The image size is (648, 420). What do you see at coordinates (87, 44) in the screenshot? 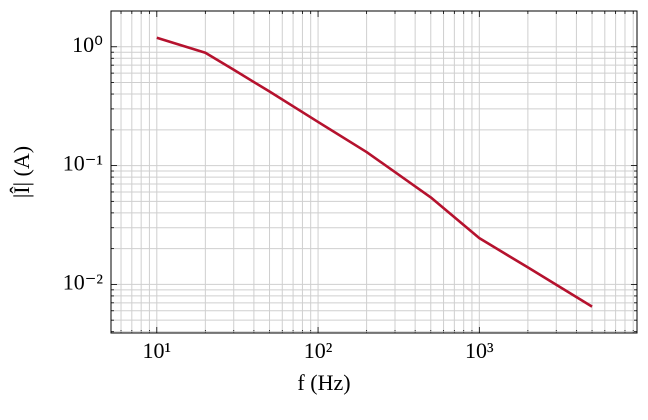
I see `y-tick-label: 10⁰` at bounding box center [87, 44].